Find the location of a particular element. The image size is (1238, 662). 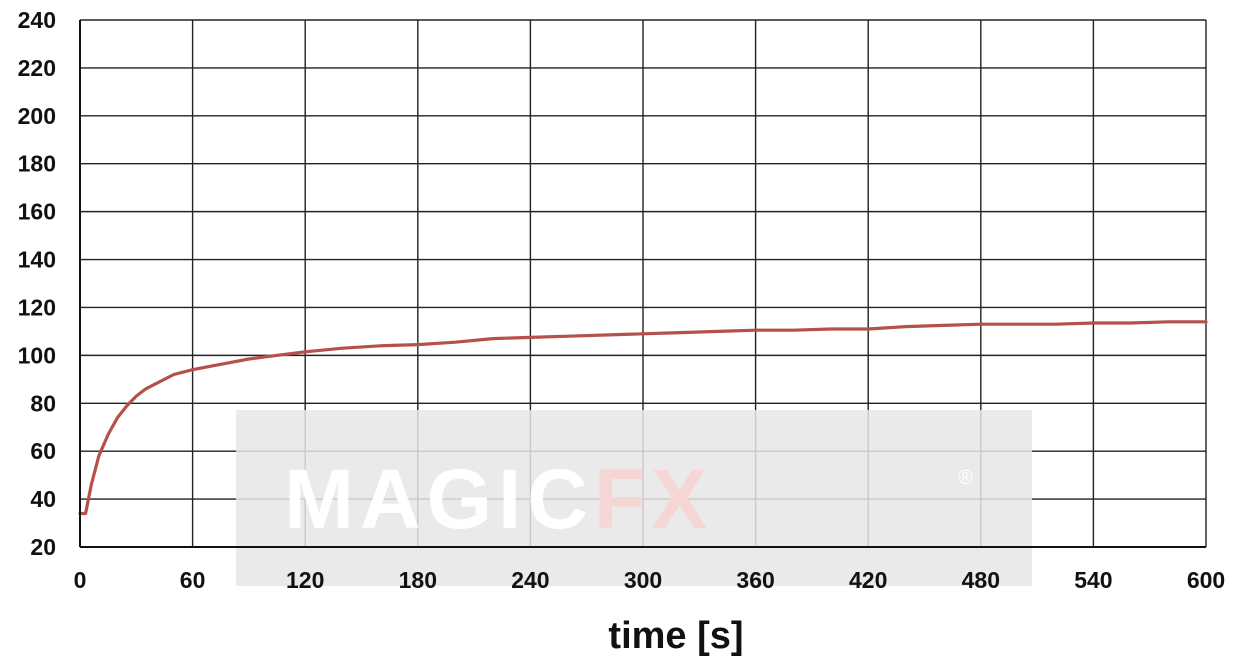

watermark-main-text: MAGIC is located at coordinates (439, 499).